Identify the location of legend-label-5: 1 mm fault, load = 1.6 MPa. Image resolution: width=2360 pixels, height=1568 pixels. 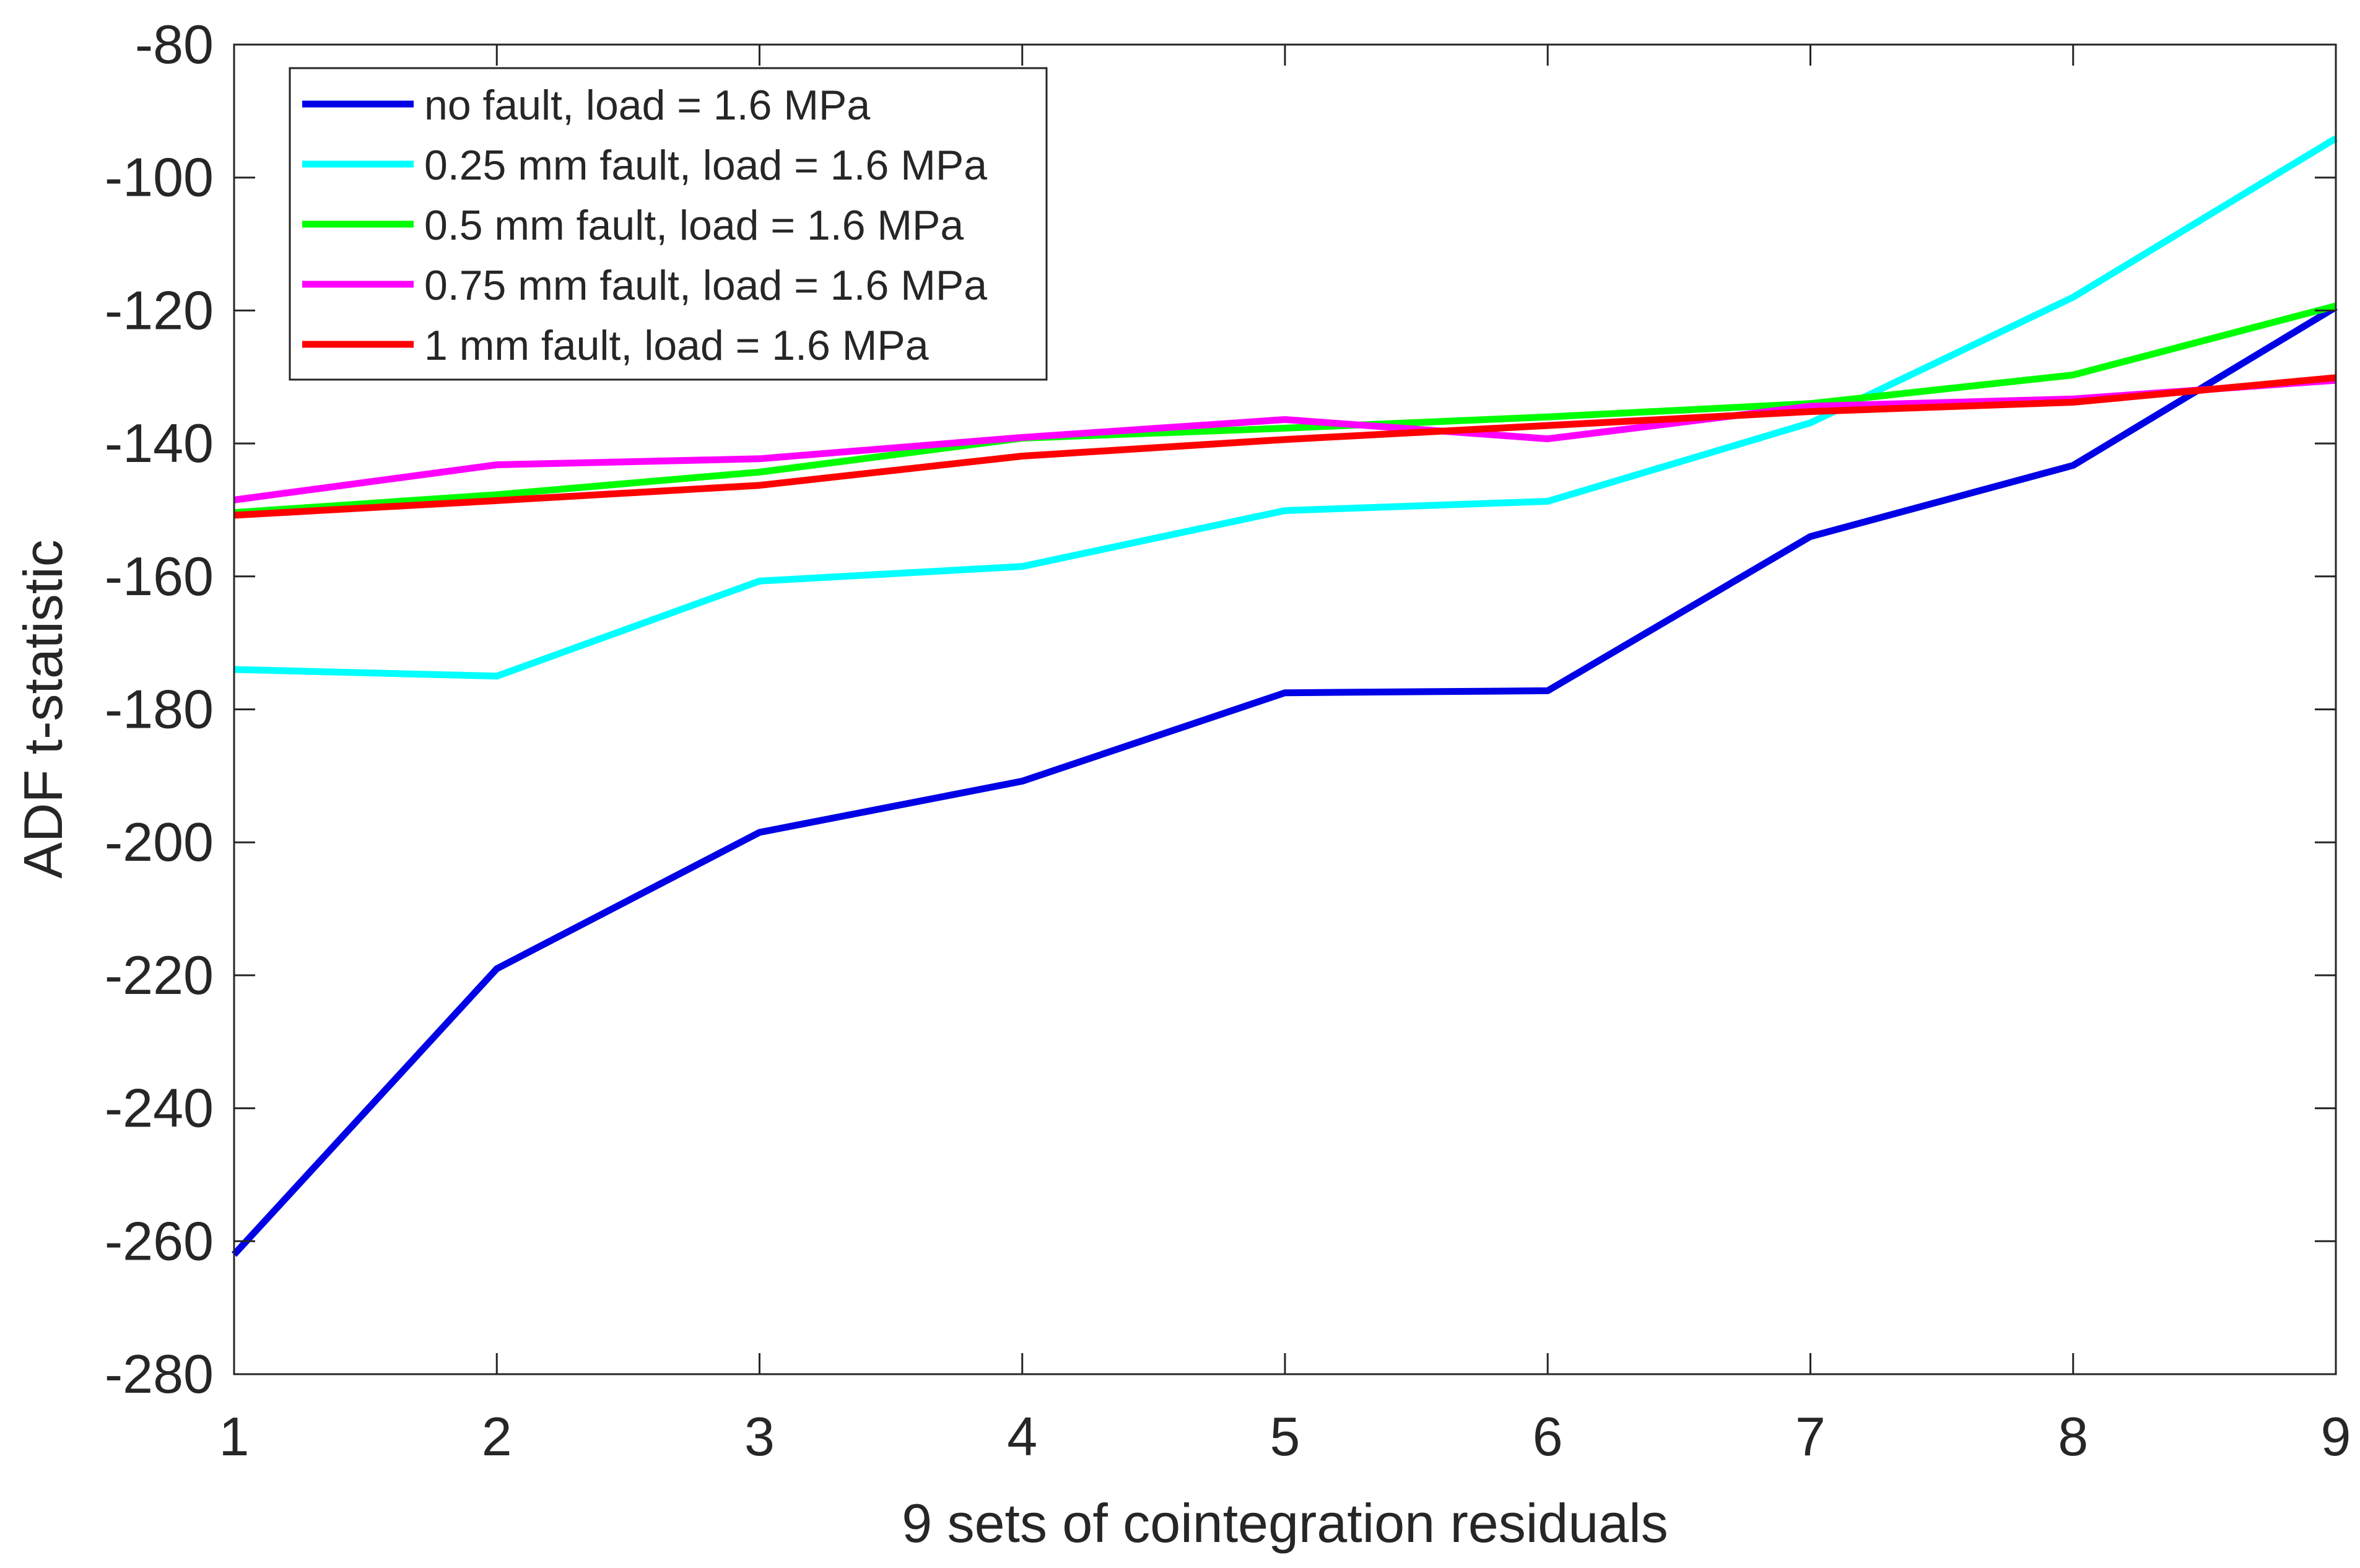
(676, 346).